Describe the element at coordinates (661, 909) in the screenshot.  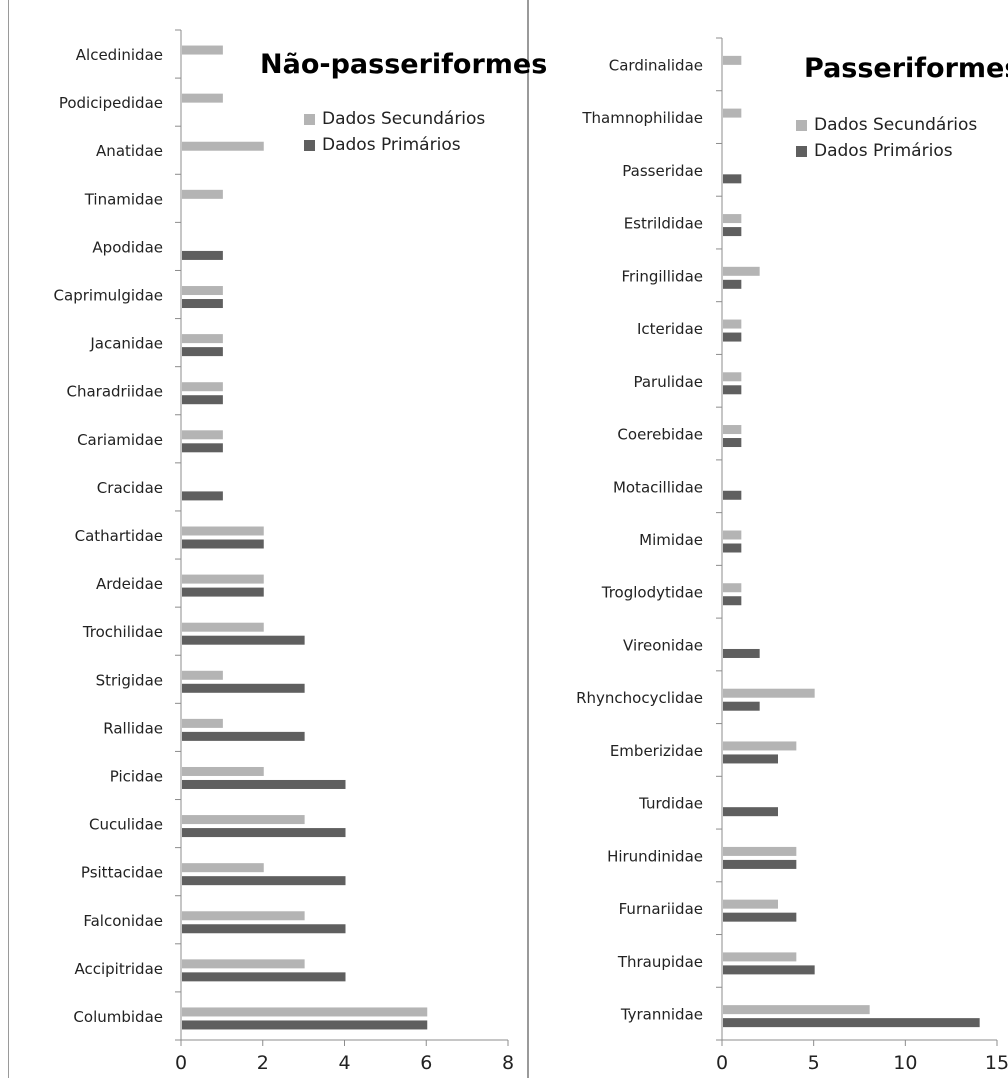
I see `category-label: Furnariidae` at that location.